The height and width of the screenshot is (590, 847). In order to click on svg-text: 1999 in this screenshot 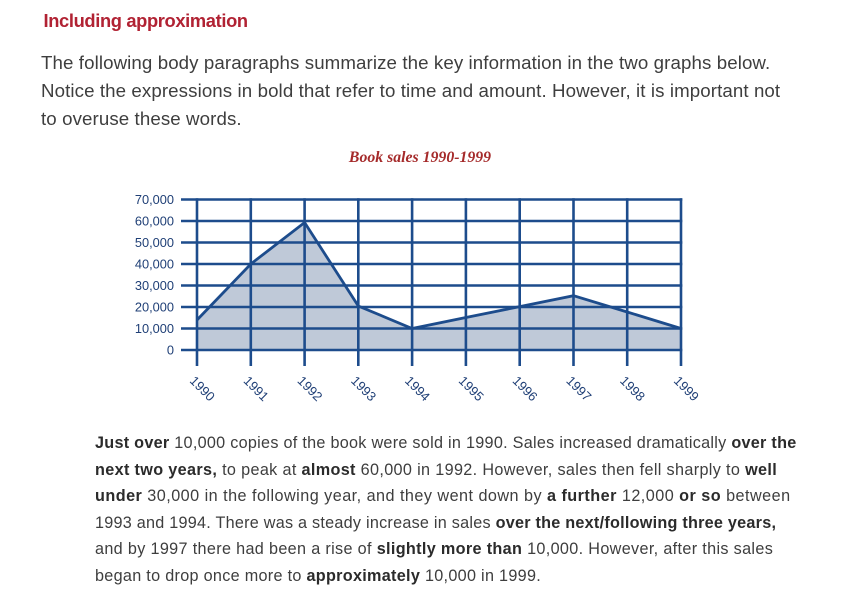, I will do `click(686, 388)`.